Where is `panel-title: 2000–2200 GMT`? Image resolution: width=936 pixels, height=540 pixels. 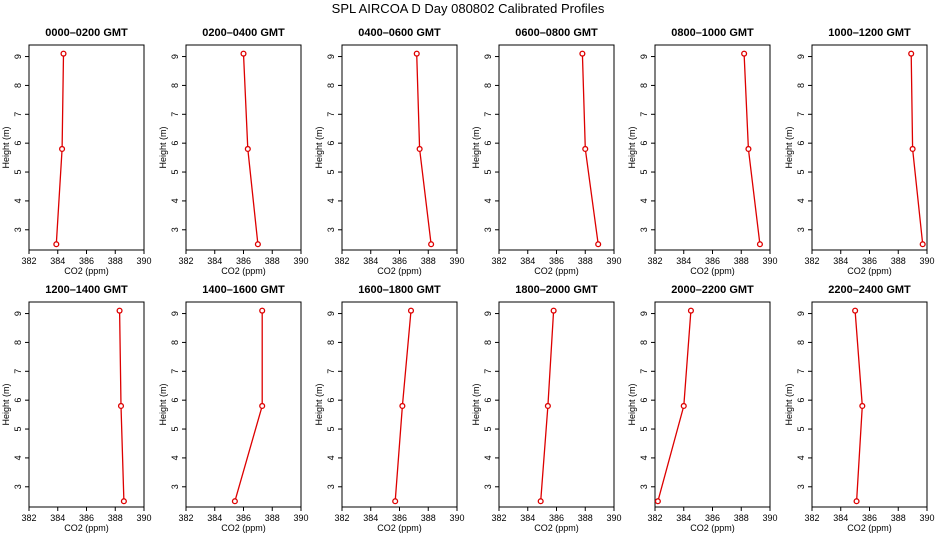 panel-title: 2000–2200 GMT is located at coordinates (712, 290).